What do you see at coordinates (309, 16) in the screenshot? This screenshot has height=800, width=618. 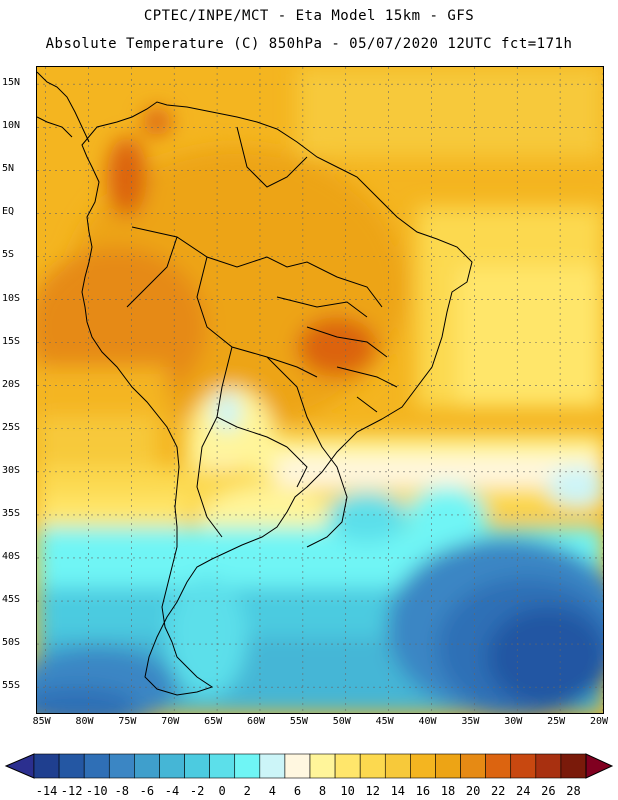 I see `title-line-1: CPTEC/INPE/MCT - Eta Model 15km - GFS` at bounding box center [309, 16].